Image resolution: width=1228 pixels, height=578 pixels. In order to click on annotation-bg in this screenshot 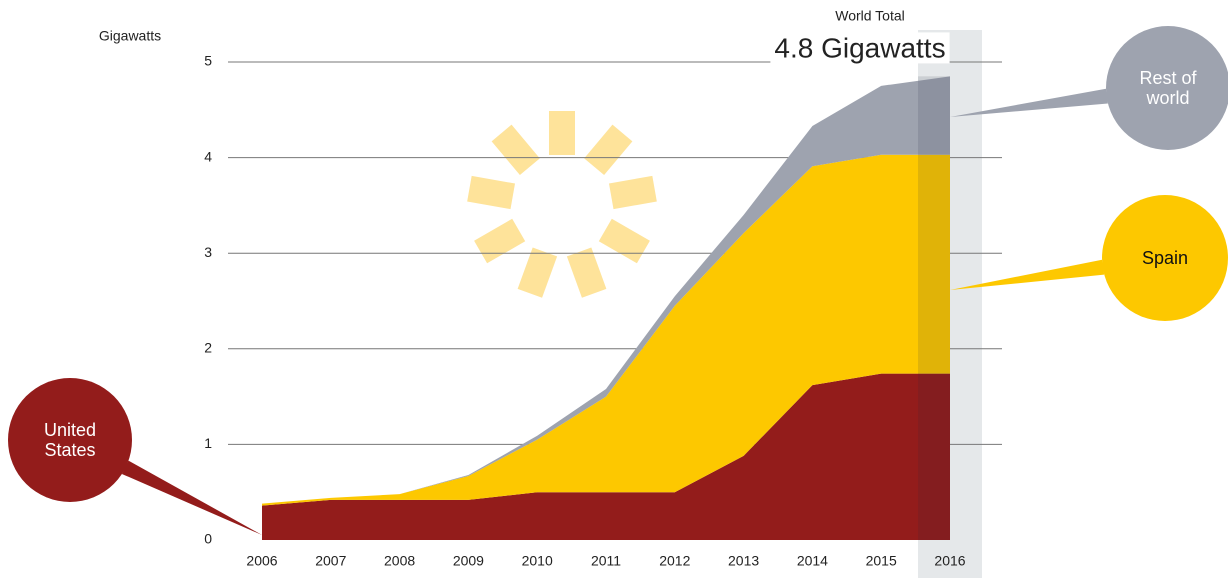, I will do `click(860, 48)`.